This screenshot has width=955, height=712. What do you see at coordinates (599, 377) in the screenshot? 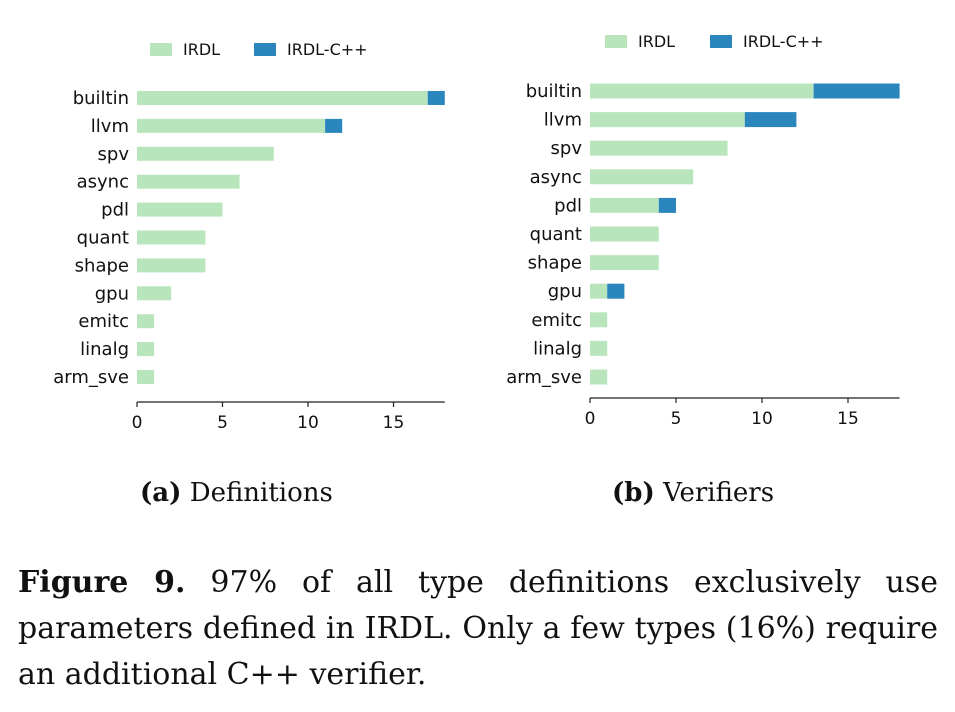
I see `chartb-bar-arm_sve-irdl` at bounding box center [599, 377].